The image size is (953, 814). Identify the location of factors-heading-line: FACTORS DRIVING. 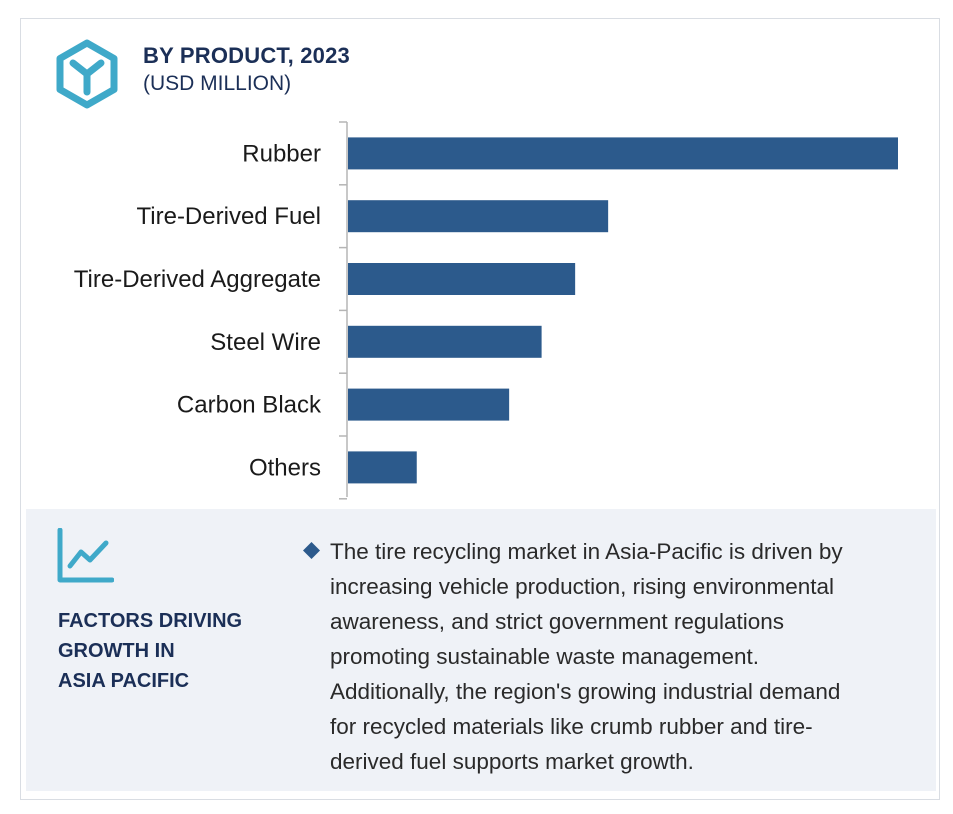
(150, 621).